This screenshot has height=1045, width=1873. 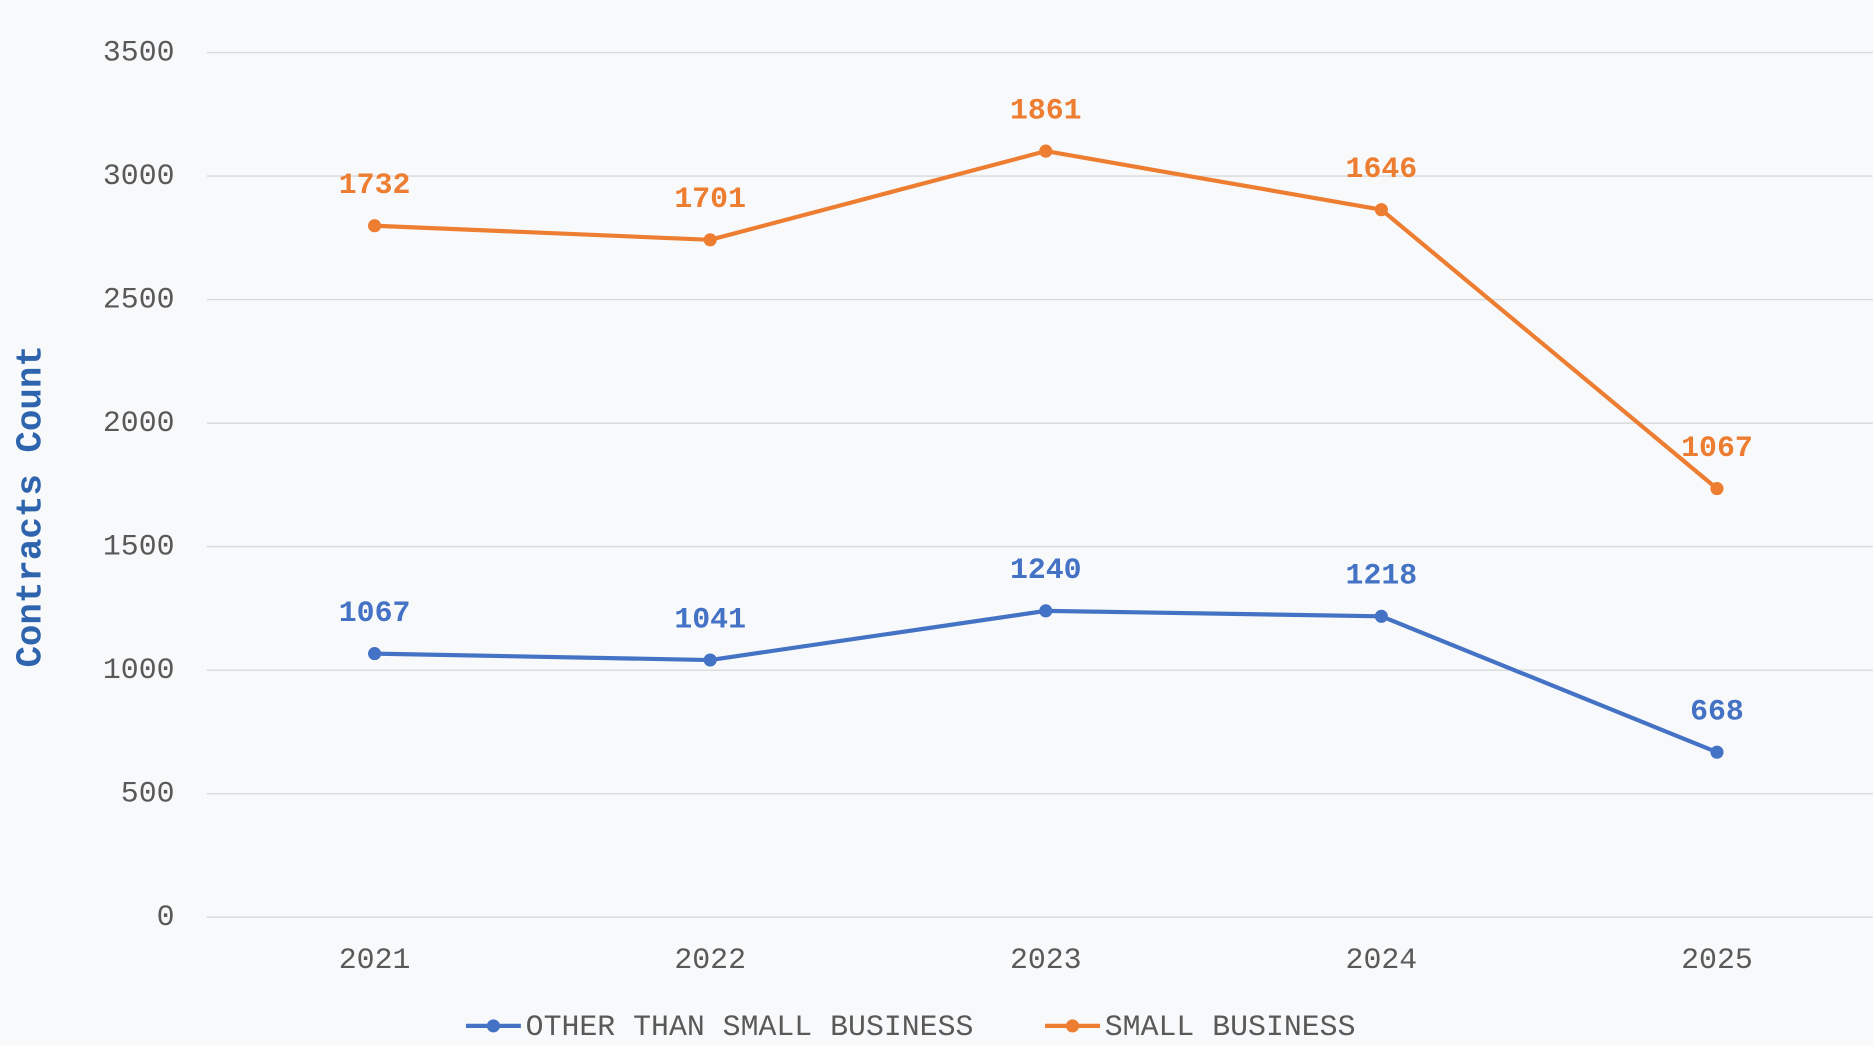 What do you see at coordinates (710, 199) in the screenshot?
I see `data-label: 1701` at bounding box center [710, 199].